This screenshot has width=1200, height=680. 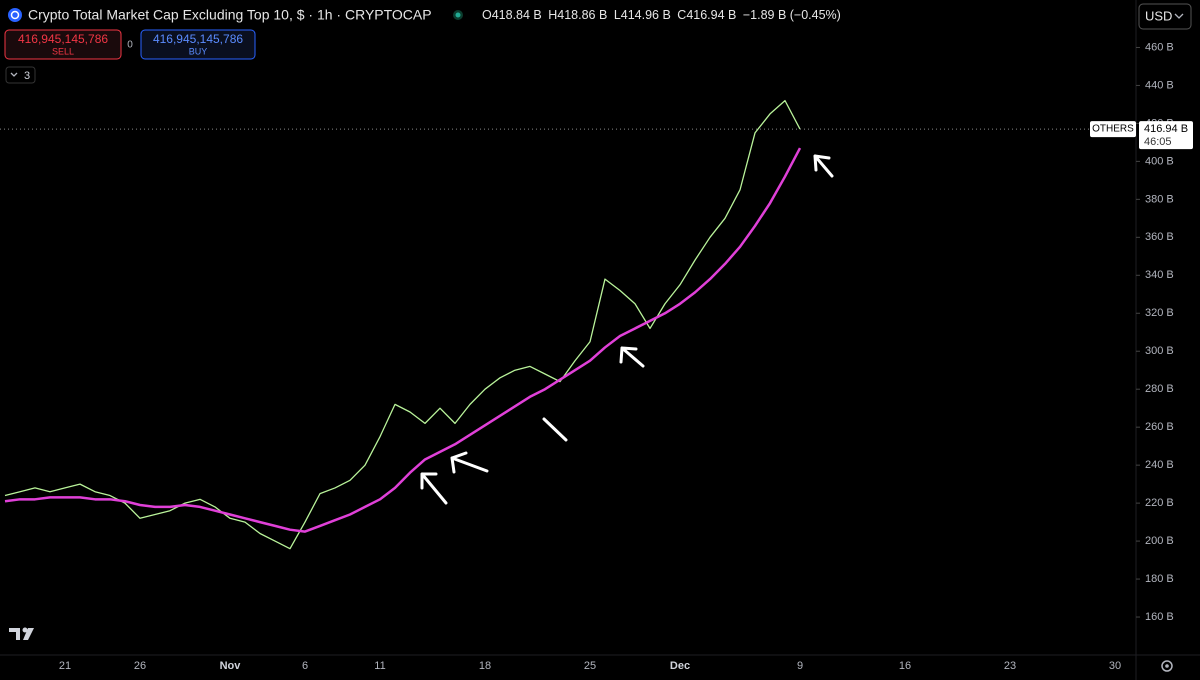 What do you see at coordinates (1159, 427) in the screenshot?
I see `y-tick-label: 260 B` at bounding box center [1159, 427].